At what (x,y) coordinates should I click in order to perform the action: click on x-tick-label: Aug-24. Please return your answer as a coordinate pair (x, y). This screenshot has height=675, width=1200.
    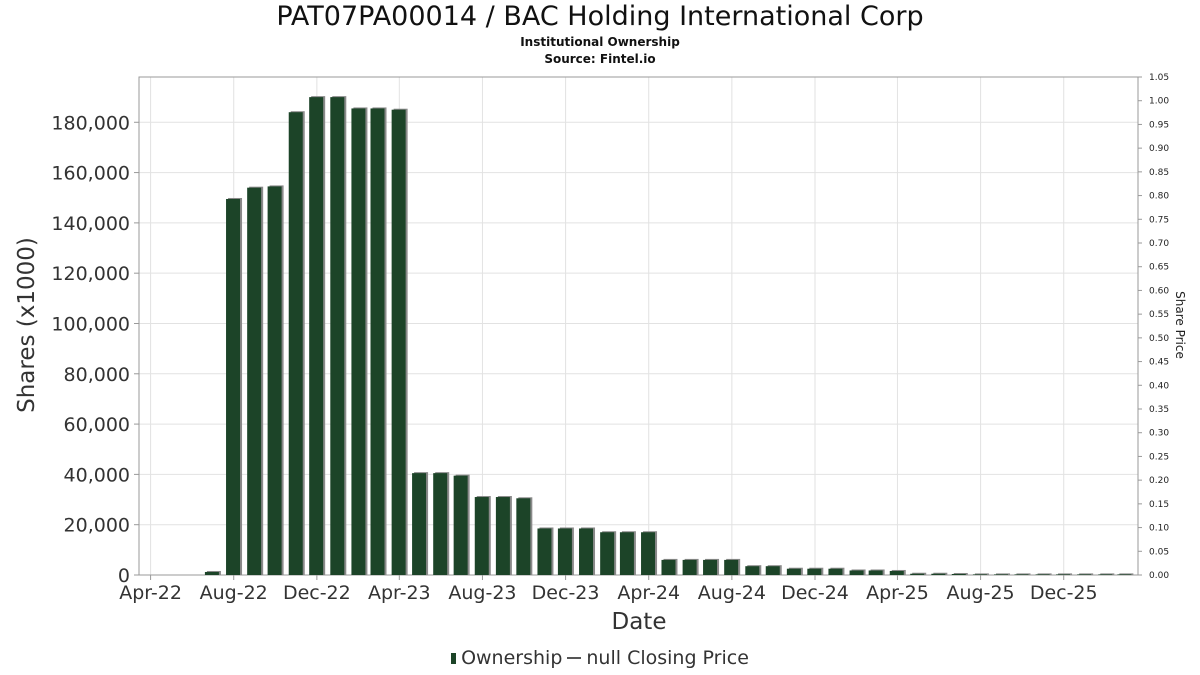
    Looking at the image, I should click on (732, 593).